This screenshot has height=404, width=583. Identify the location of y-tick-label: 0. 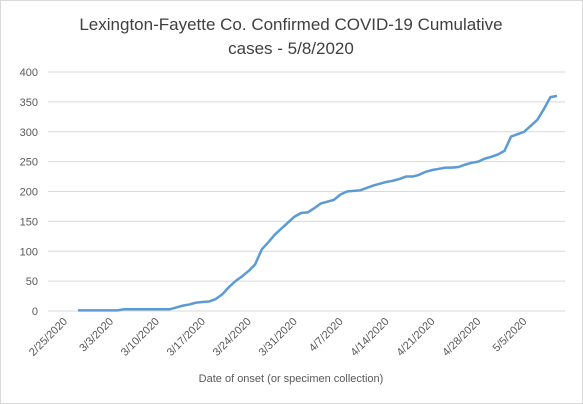
(35, 312).